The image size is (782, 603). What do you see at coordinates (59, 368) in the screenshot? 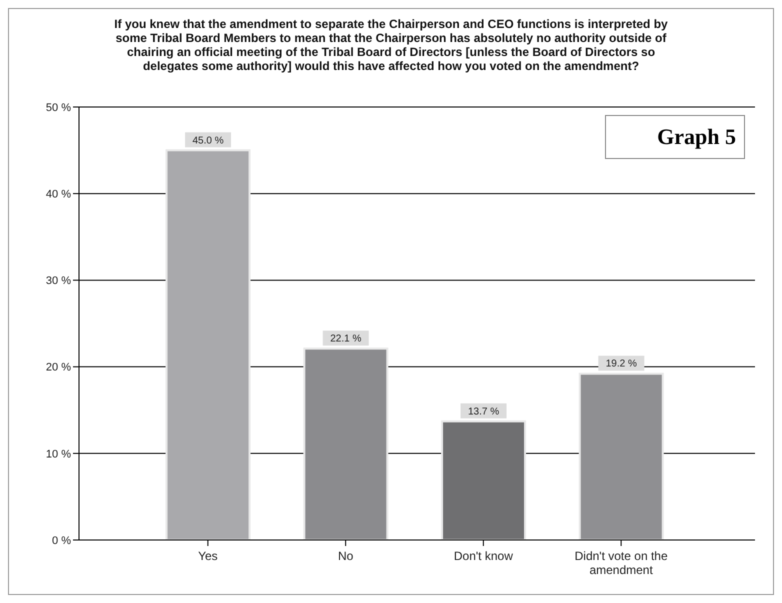
I see `y-tick-label: 20 %` at bounding box center [59, 368].